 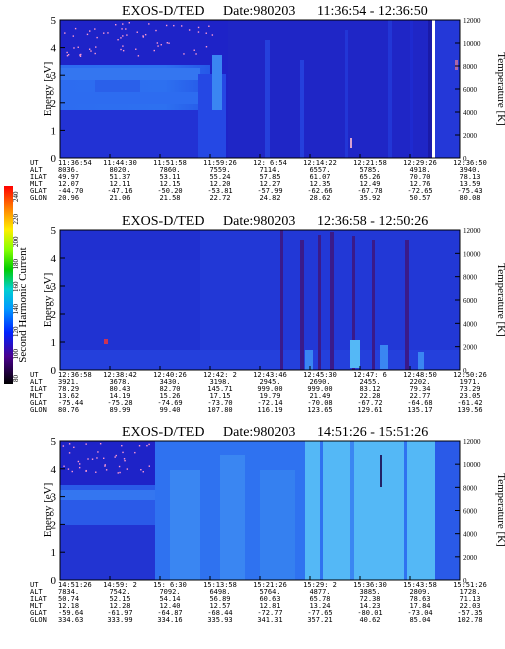 I want to click on panel-3-eph-value: 102.78, so click(x=469, y=620).